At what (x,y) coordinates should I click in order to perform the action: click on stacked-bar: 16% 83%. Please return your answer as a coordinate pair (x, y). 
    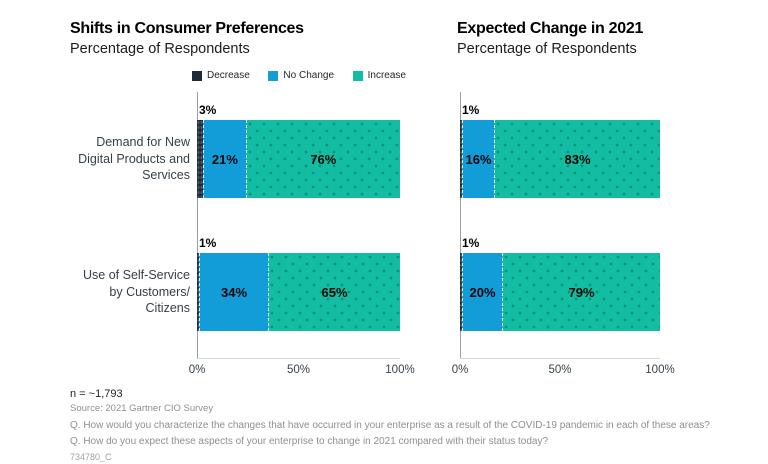
    Looking at the image, I should click on (560, 159).